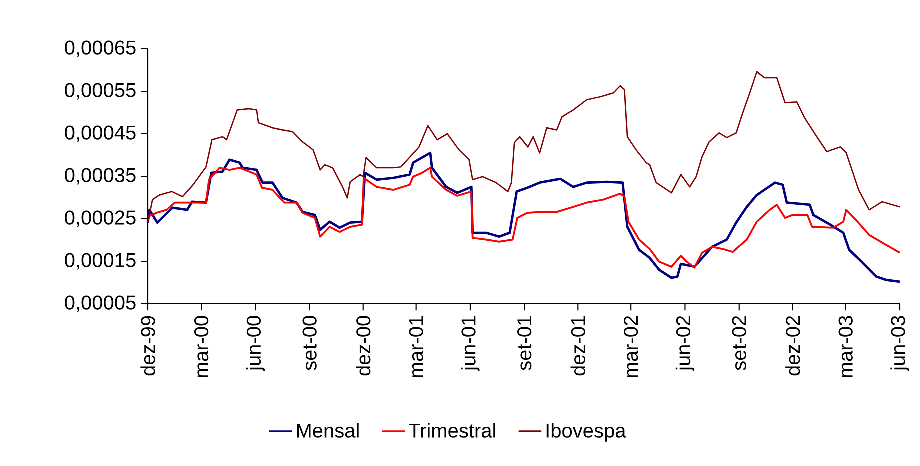  I want to click on x-tick-label: dez-02, so click(793, 346).